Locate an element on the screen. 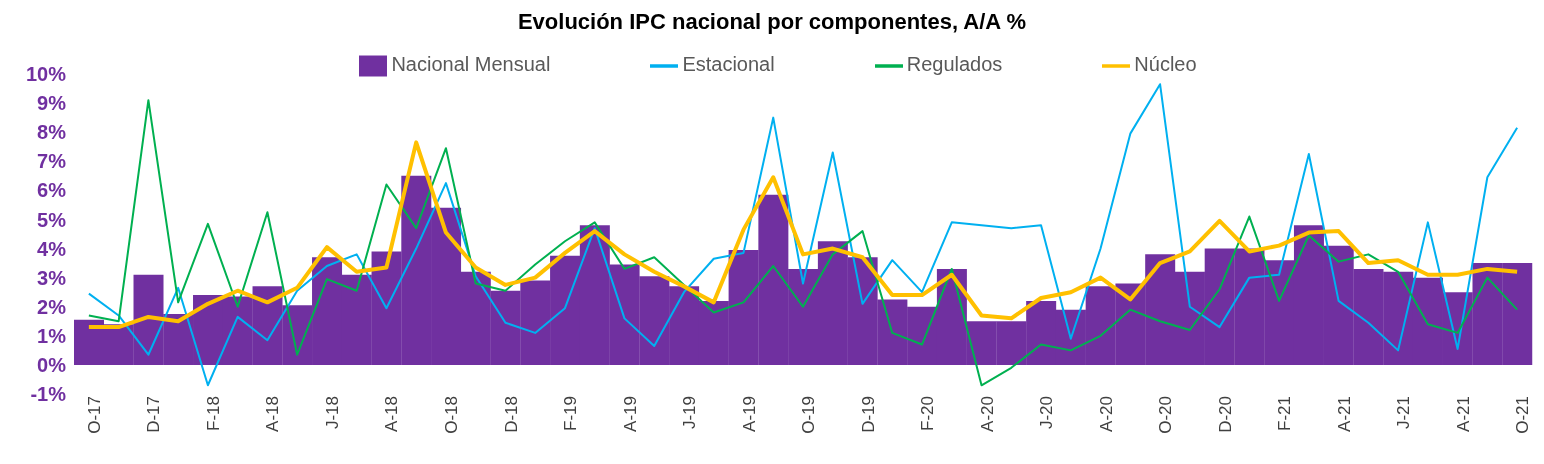 This screenshot has width=1544, height=464. x-tick-label: D-18 is located at coordinates (511, 414).